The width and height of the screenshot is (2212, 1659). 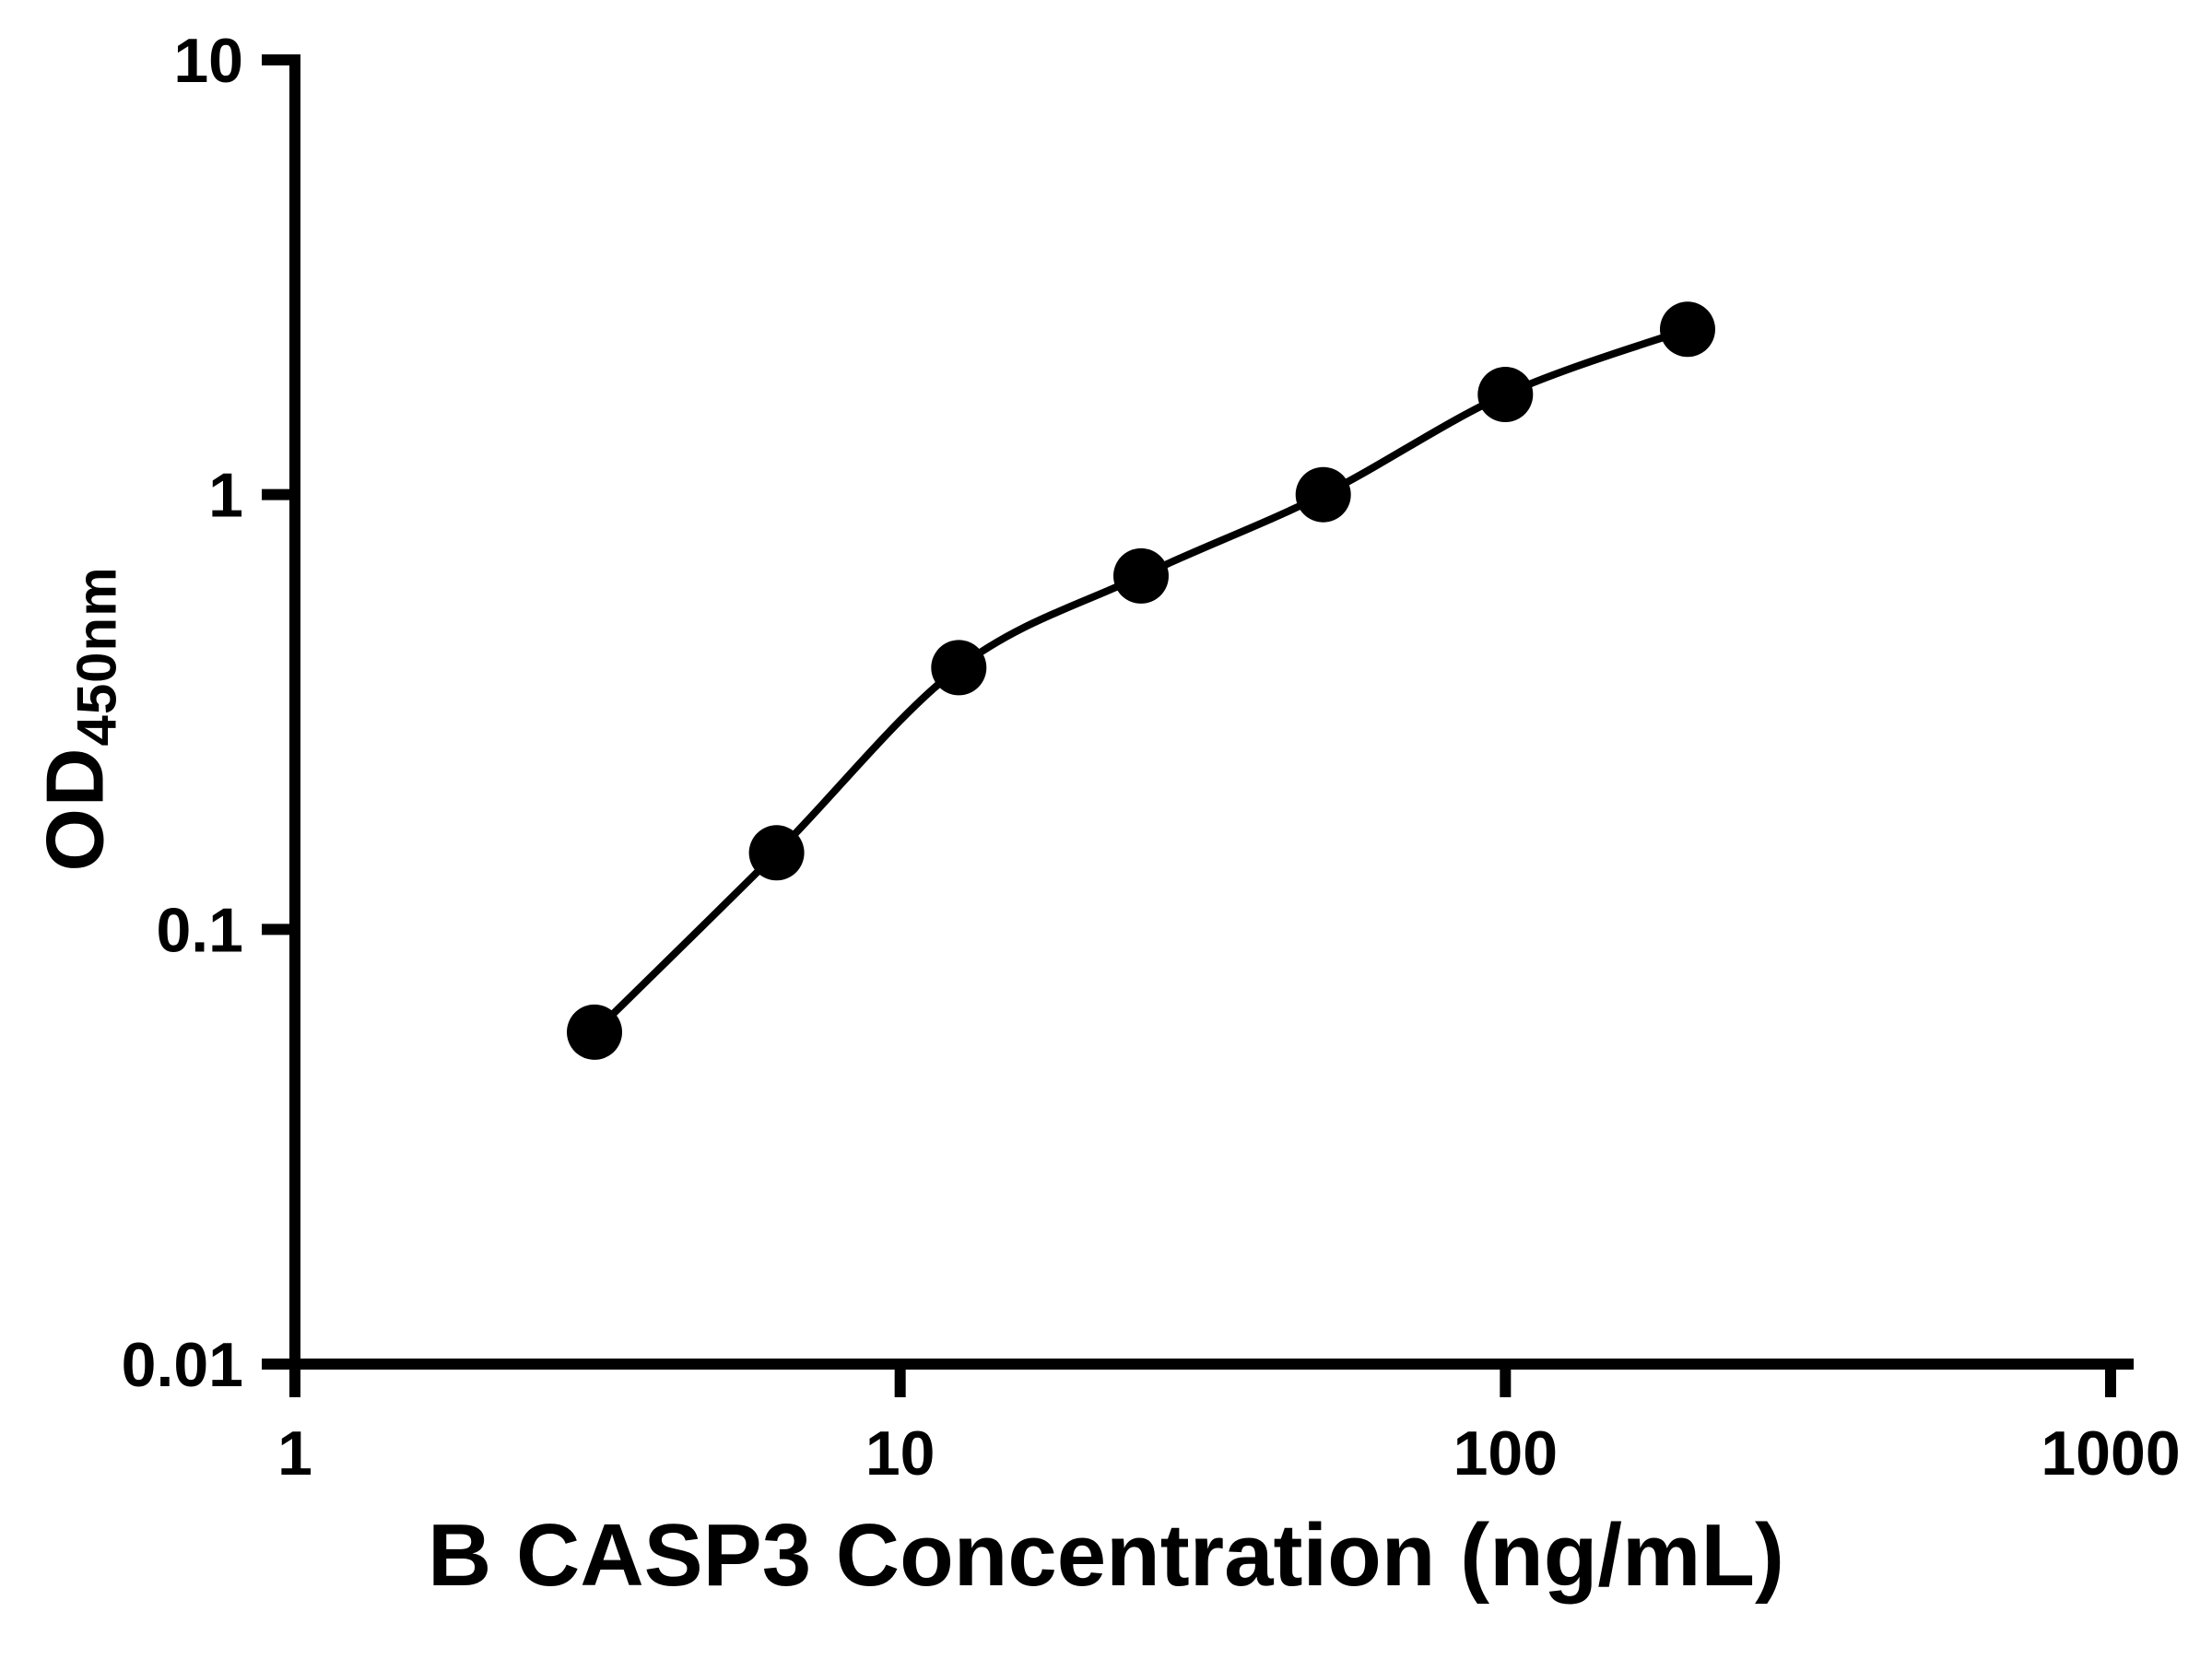 What do you see at coordinates (96, 656) in the screenshot?
I see `y-axis-title-sub: 450nm` at bounding box center [96, 656].